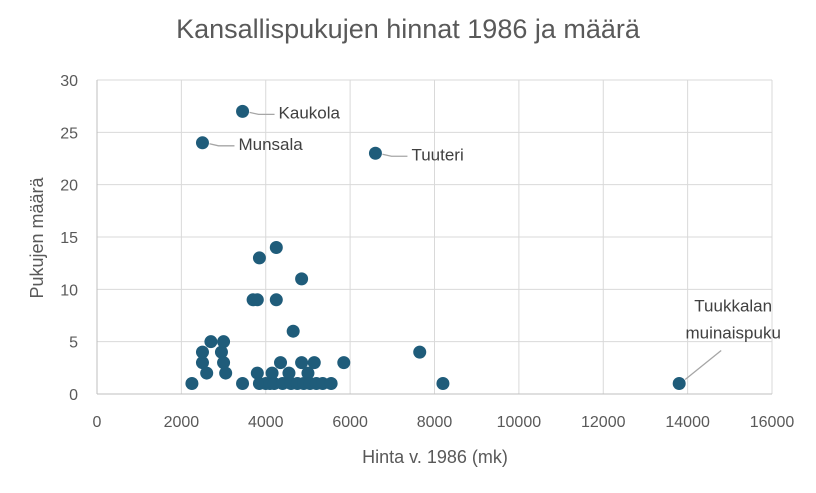  What do you see at coordinates (270, 144) in the screenshot?
I see `annotation-label: Munsala` at bounding box center [270, 144].